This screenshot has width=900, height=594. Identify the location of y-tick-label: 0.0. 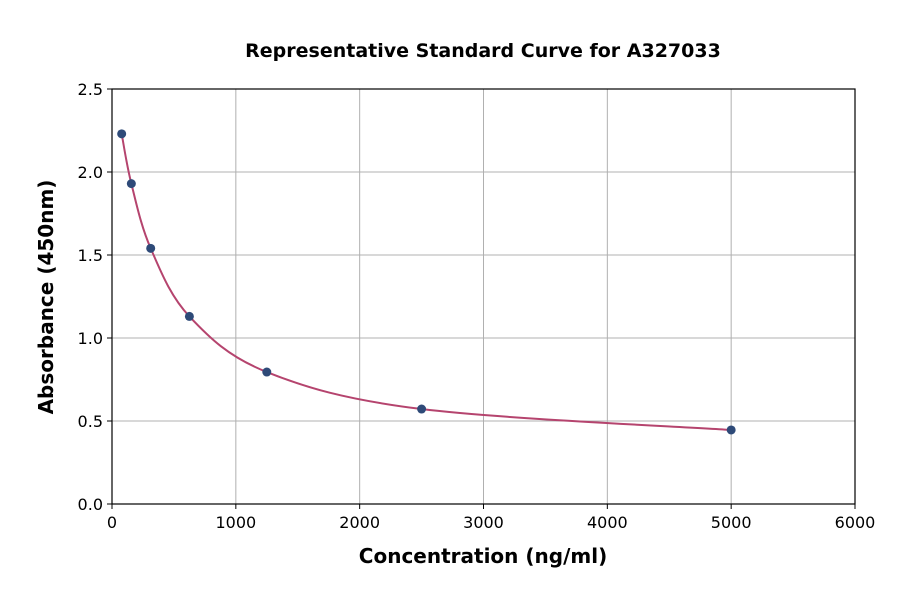
(90, 504).